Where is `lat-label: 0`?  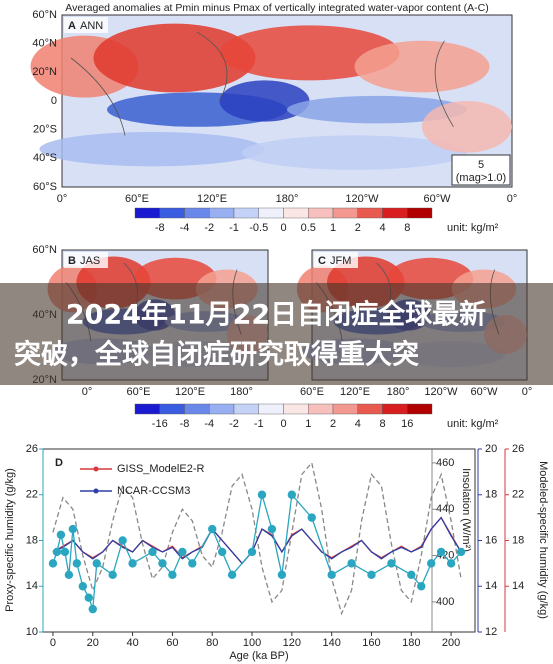
lat-label: 0 is located at coordinates (54, 101).